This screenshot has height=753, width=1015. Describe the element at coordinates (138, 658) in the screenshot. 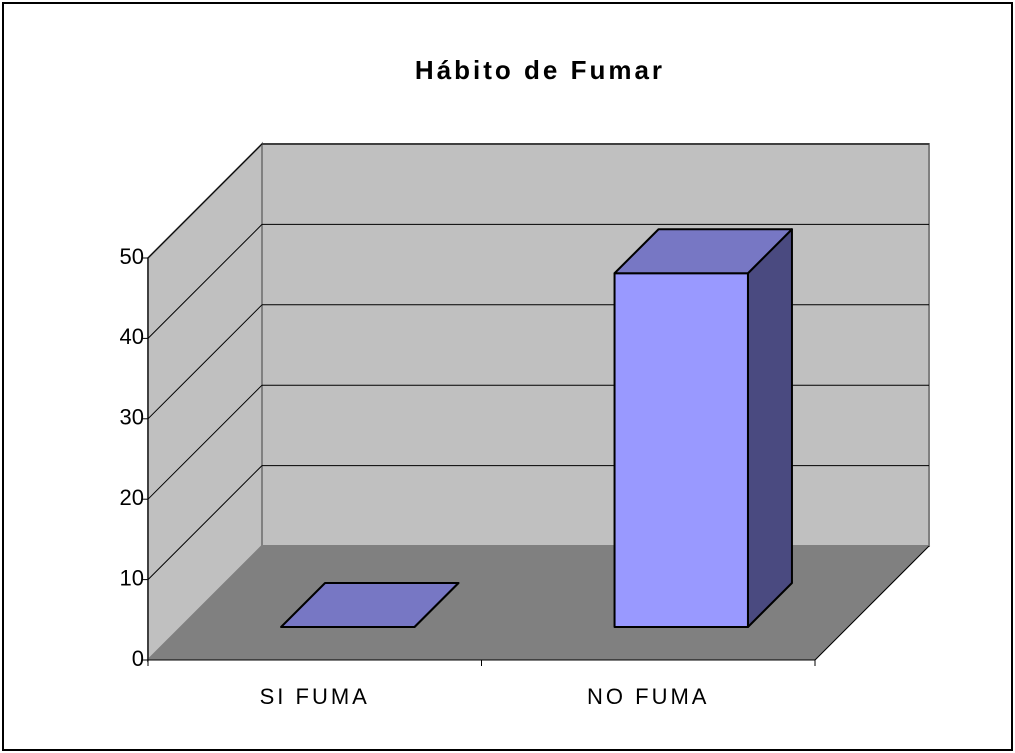

I see `y-tick-label: 0` at that location.